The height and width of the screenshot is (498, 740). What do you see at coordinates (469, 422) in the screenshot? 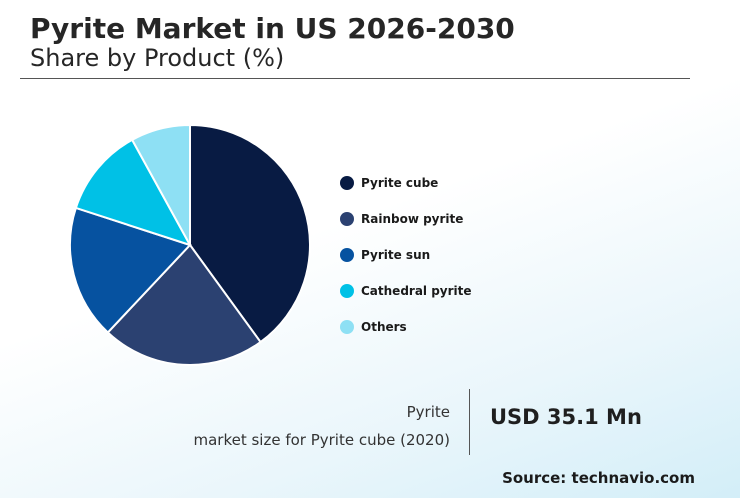
I see `stat-divider` at bounding box center [469, 422].